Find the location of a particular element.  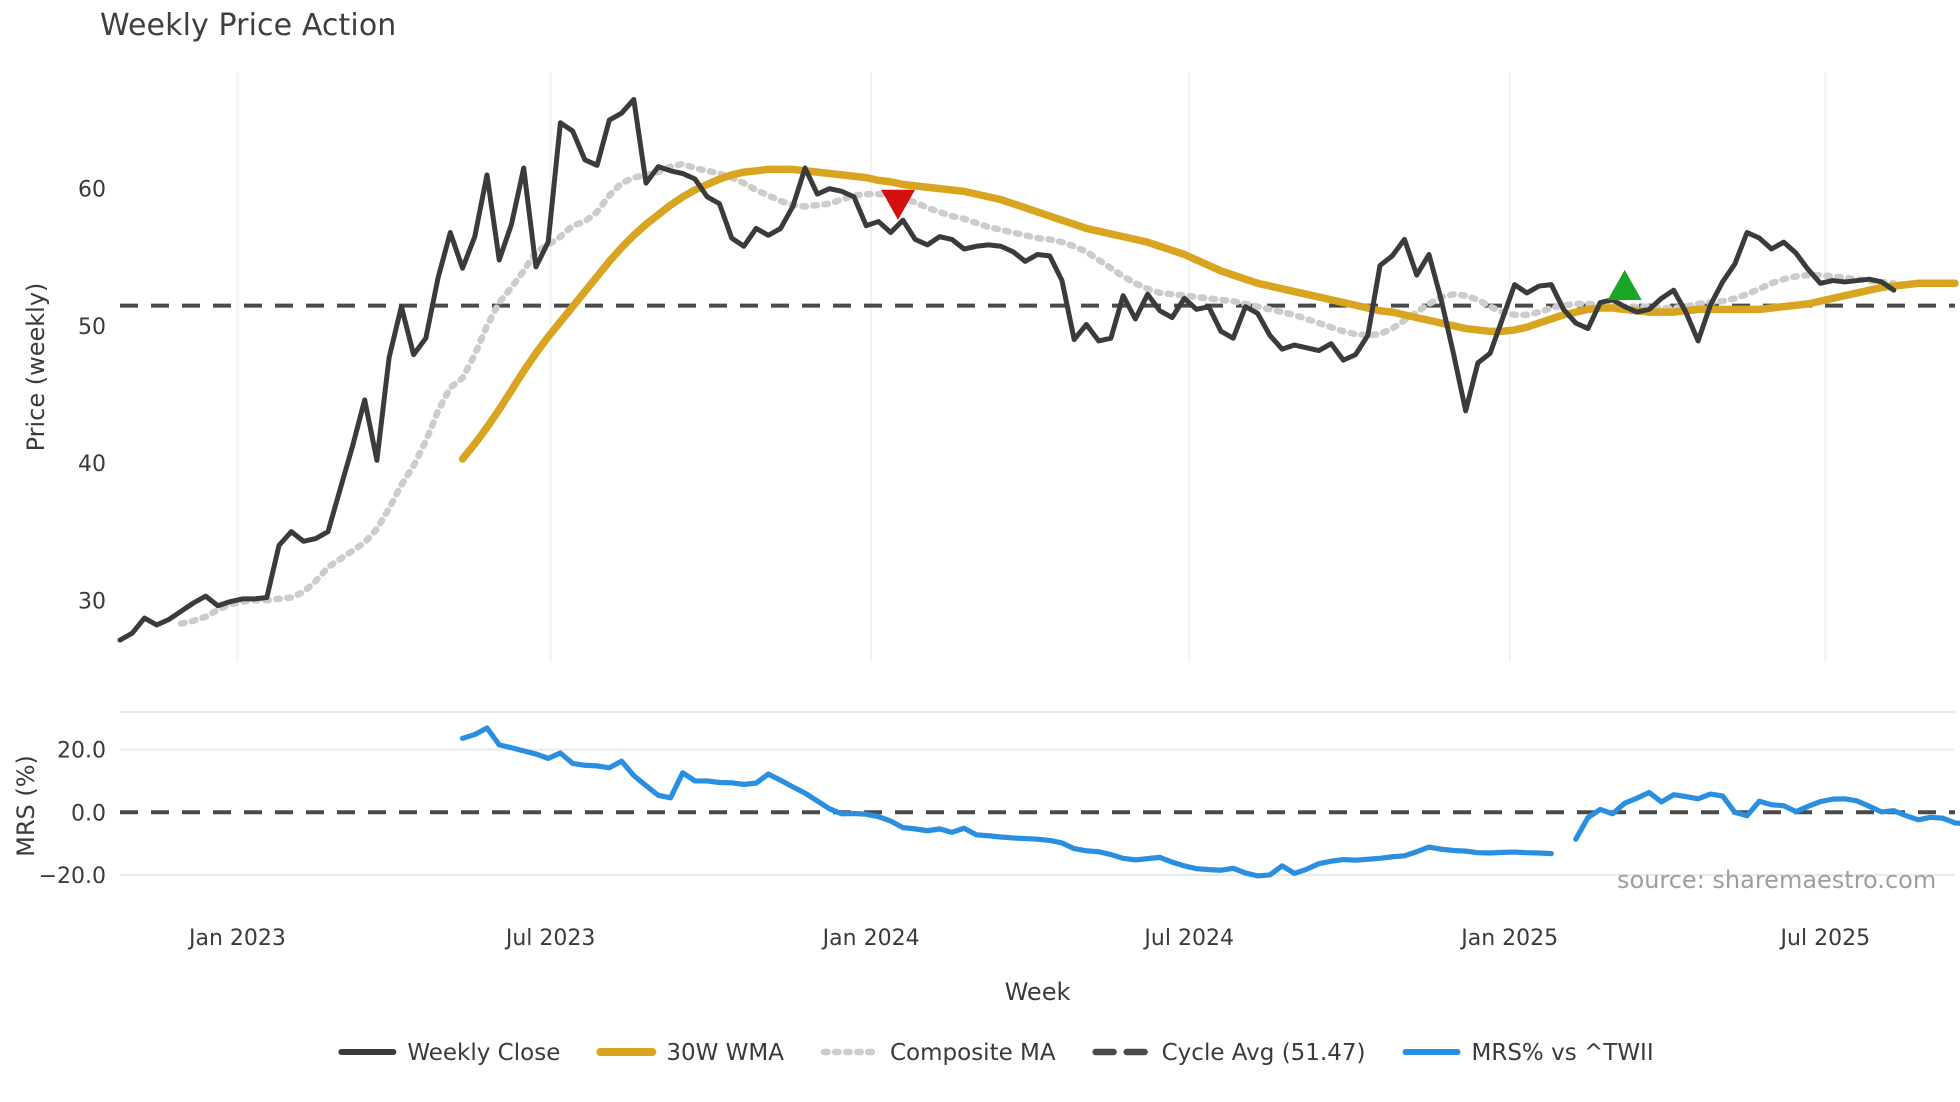

legend-label: Composite MA is located at coordinates (973, 1053).